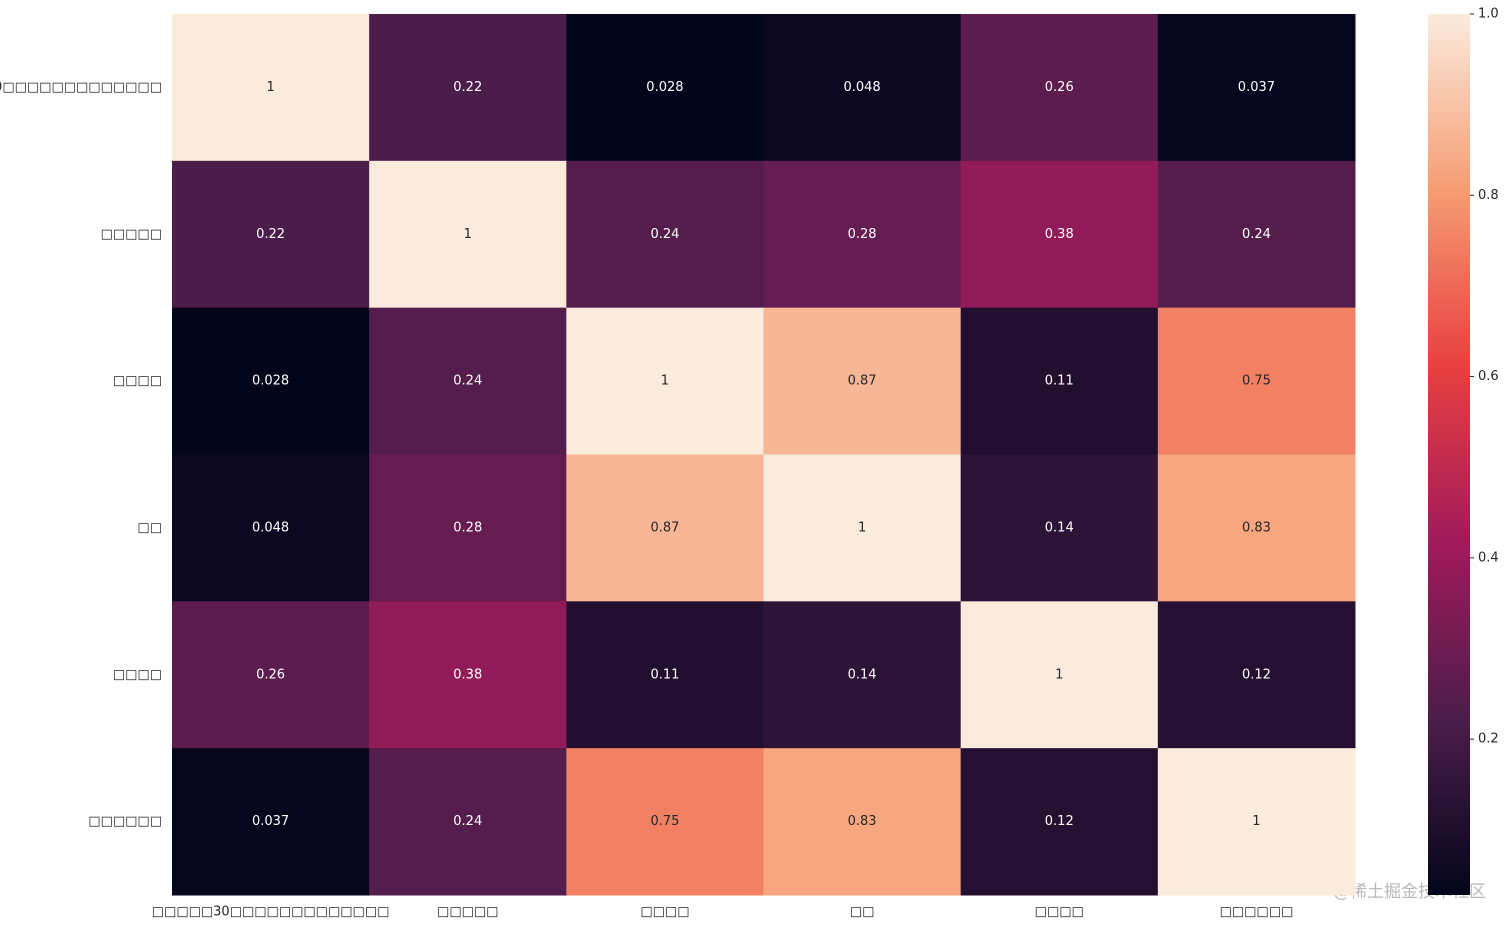 Image resolution: width=1512 pixels, height=928 pixels. What do you see at coordinates (1257, 912) in the screenshot?
I see `x-tick-label: □□□□□□` at bounding box center [1257, 912].